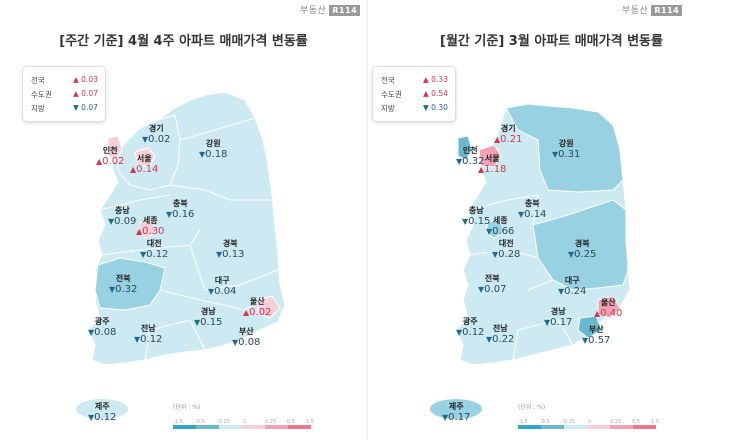 The width and height of the screenshot is (735, 444). I want to click on region-value: ▲0.40, so click(608, 313).